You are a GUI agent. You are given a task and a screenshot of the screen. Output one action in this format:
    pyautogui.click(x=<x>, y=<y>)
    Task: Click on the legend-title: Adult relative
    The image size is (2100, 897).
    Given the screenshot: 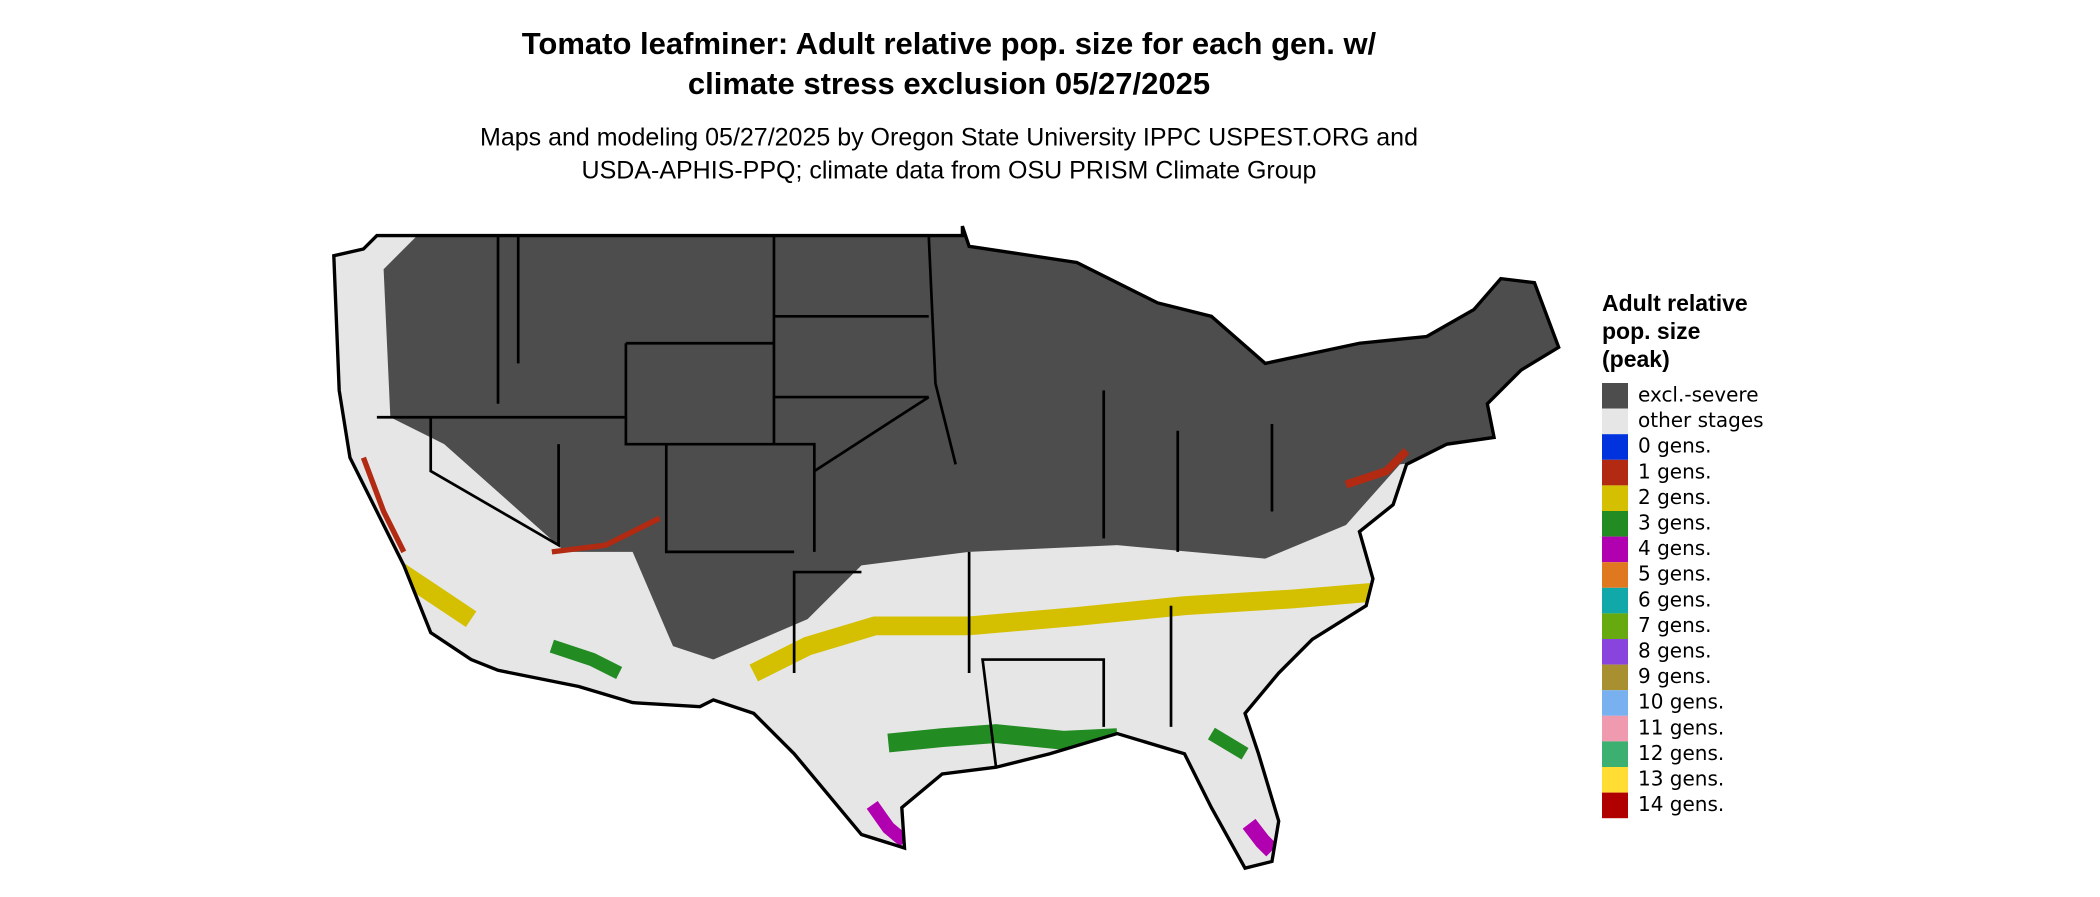 What is the action you would take?
    pyautogui.click(x=1675, y=303)
    